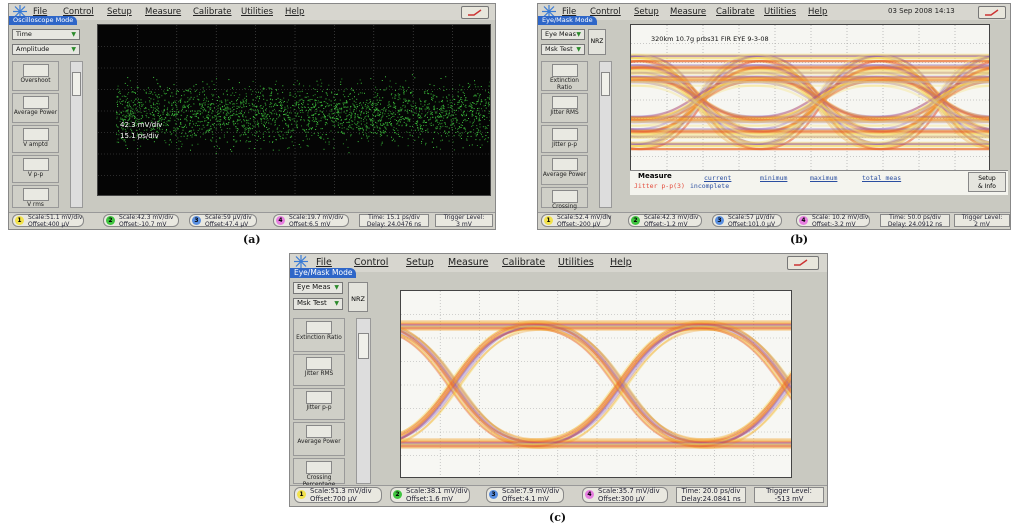  Describe the element at coordinates (576, 220) in the screenshot. I see `channel-1-status: 1 Scale:52.4 mV/div Offset:-200 µV` at that location.